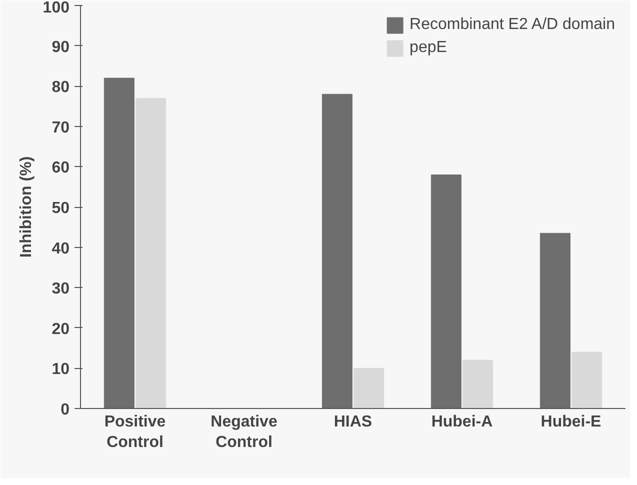 Image resolution: width=637 pixels, height=485 pixels. What do you see at coordinates (429, 48) in the screenshot?
I see `legend-label: pepE` at bounding box center [429, 48].